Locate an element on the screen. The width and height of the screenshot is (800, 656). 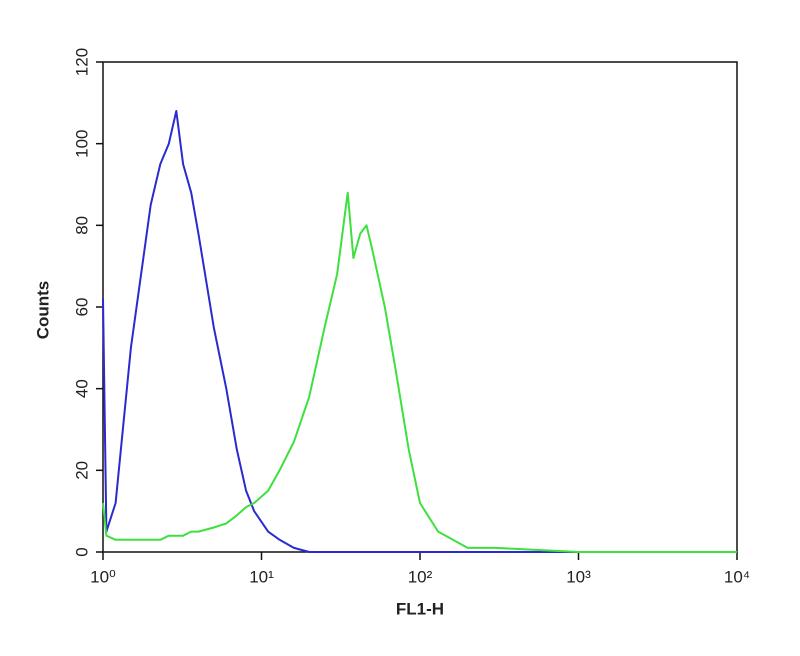
x-tick-label: 10⁰ is located at coordinates (103, 576).